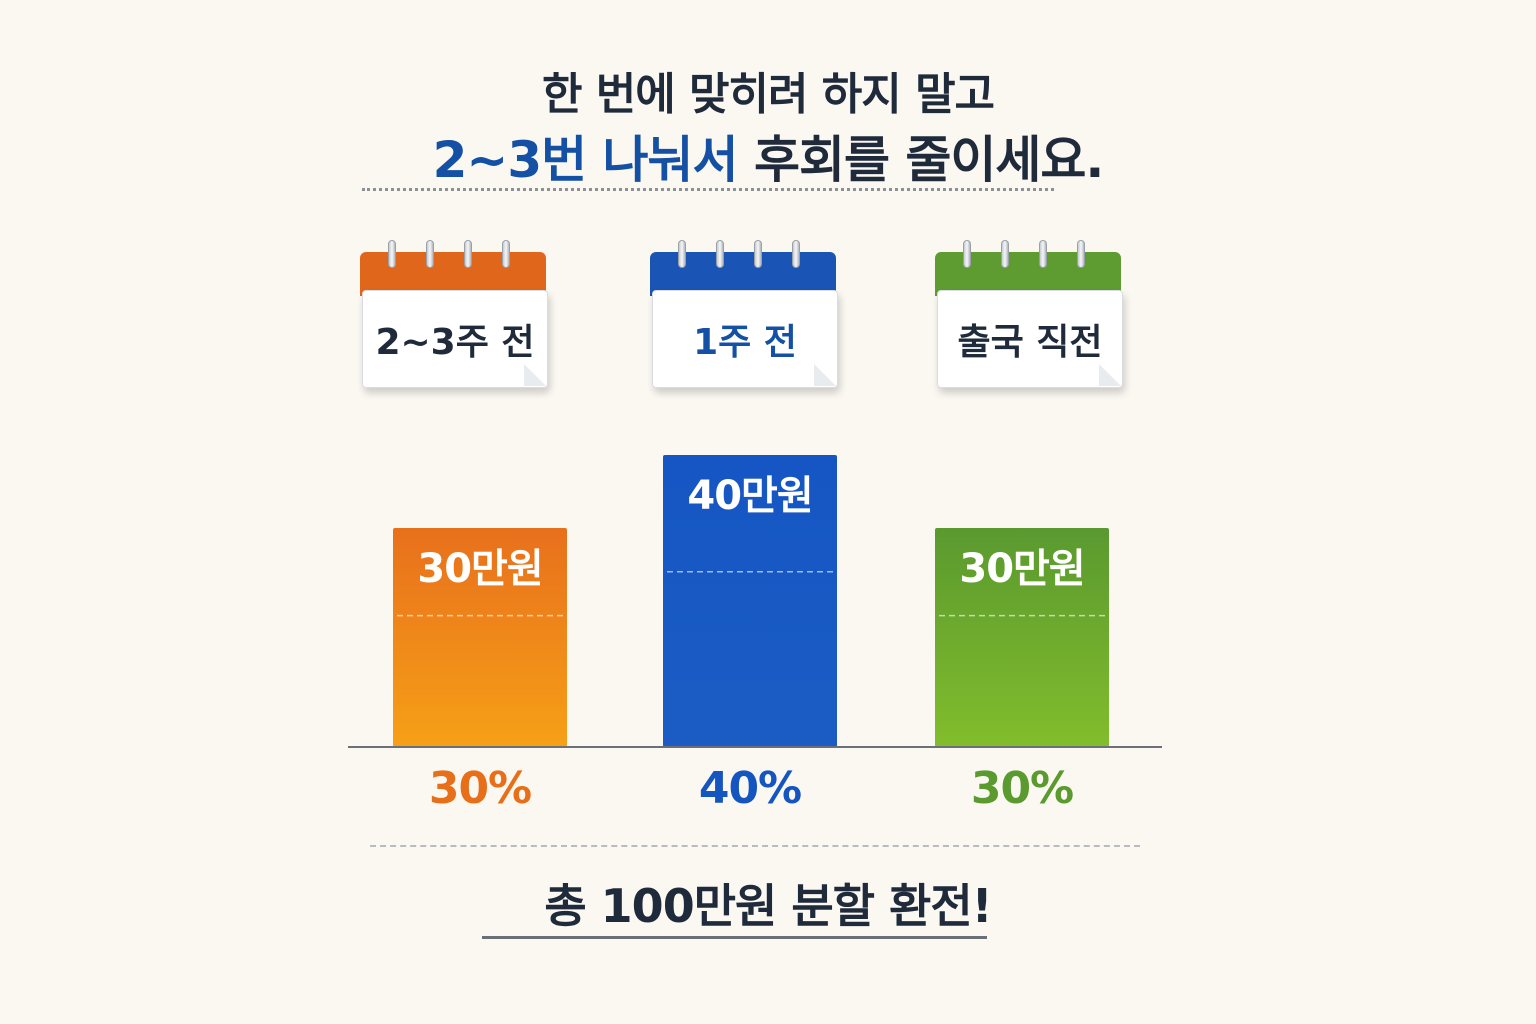 Image resolution: width=1536 pixels, height=1024 pixels. What do you see at coordinates (749, 496) in the screenshot?
I see `bar-value-label: 40만원` at bounding box center [749, 496].